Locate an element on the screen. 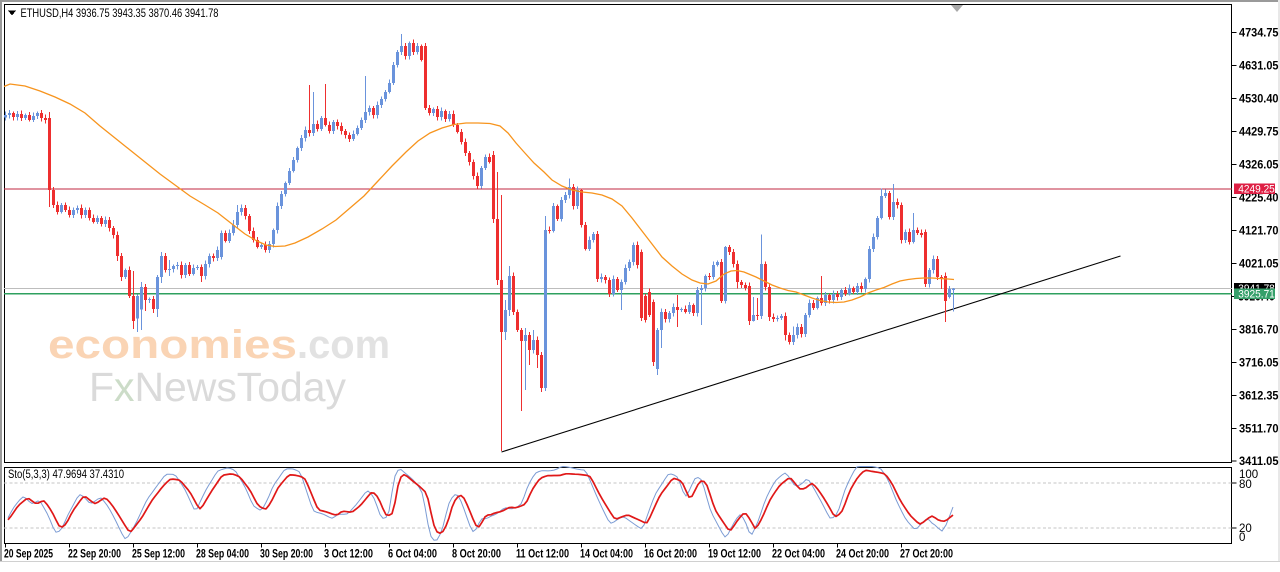 Image resolution: width=1280 pixels, height=572 pixels. svg-text: 28 Sep 04:00 is located at coordinates (222, 555).